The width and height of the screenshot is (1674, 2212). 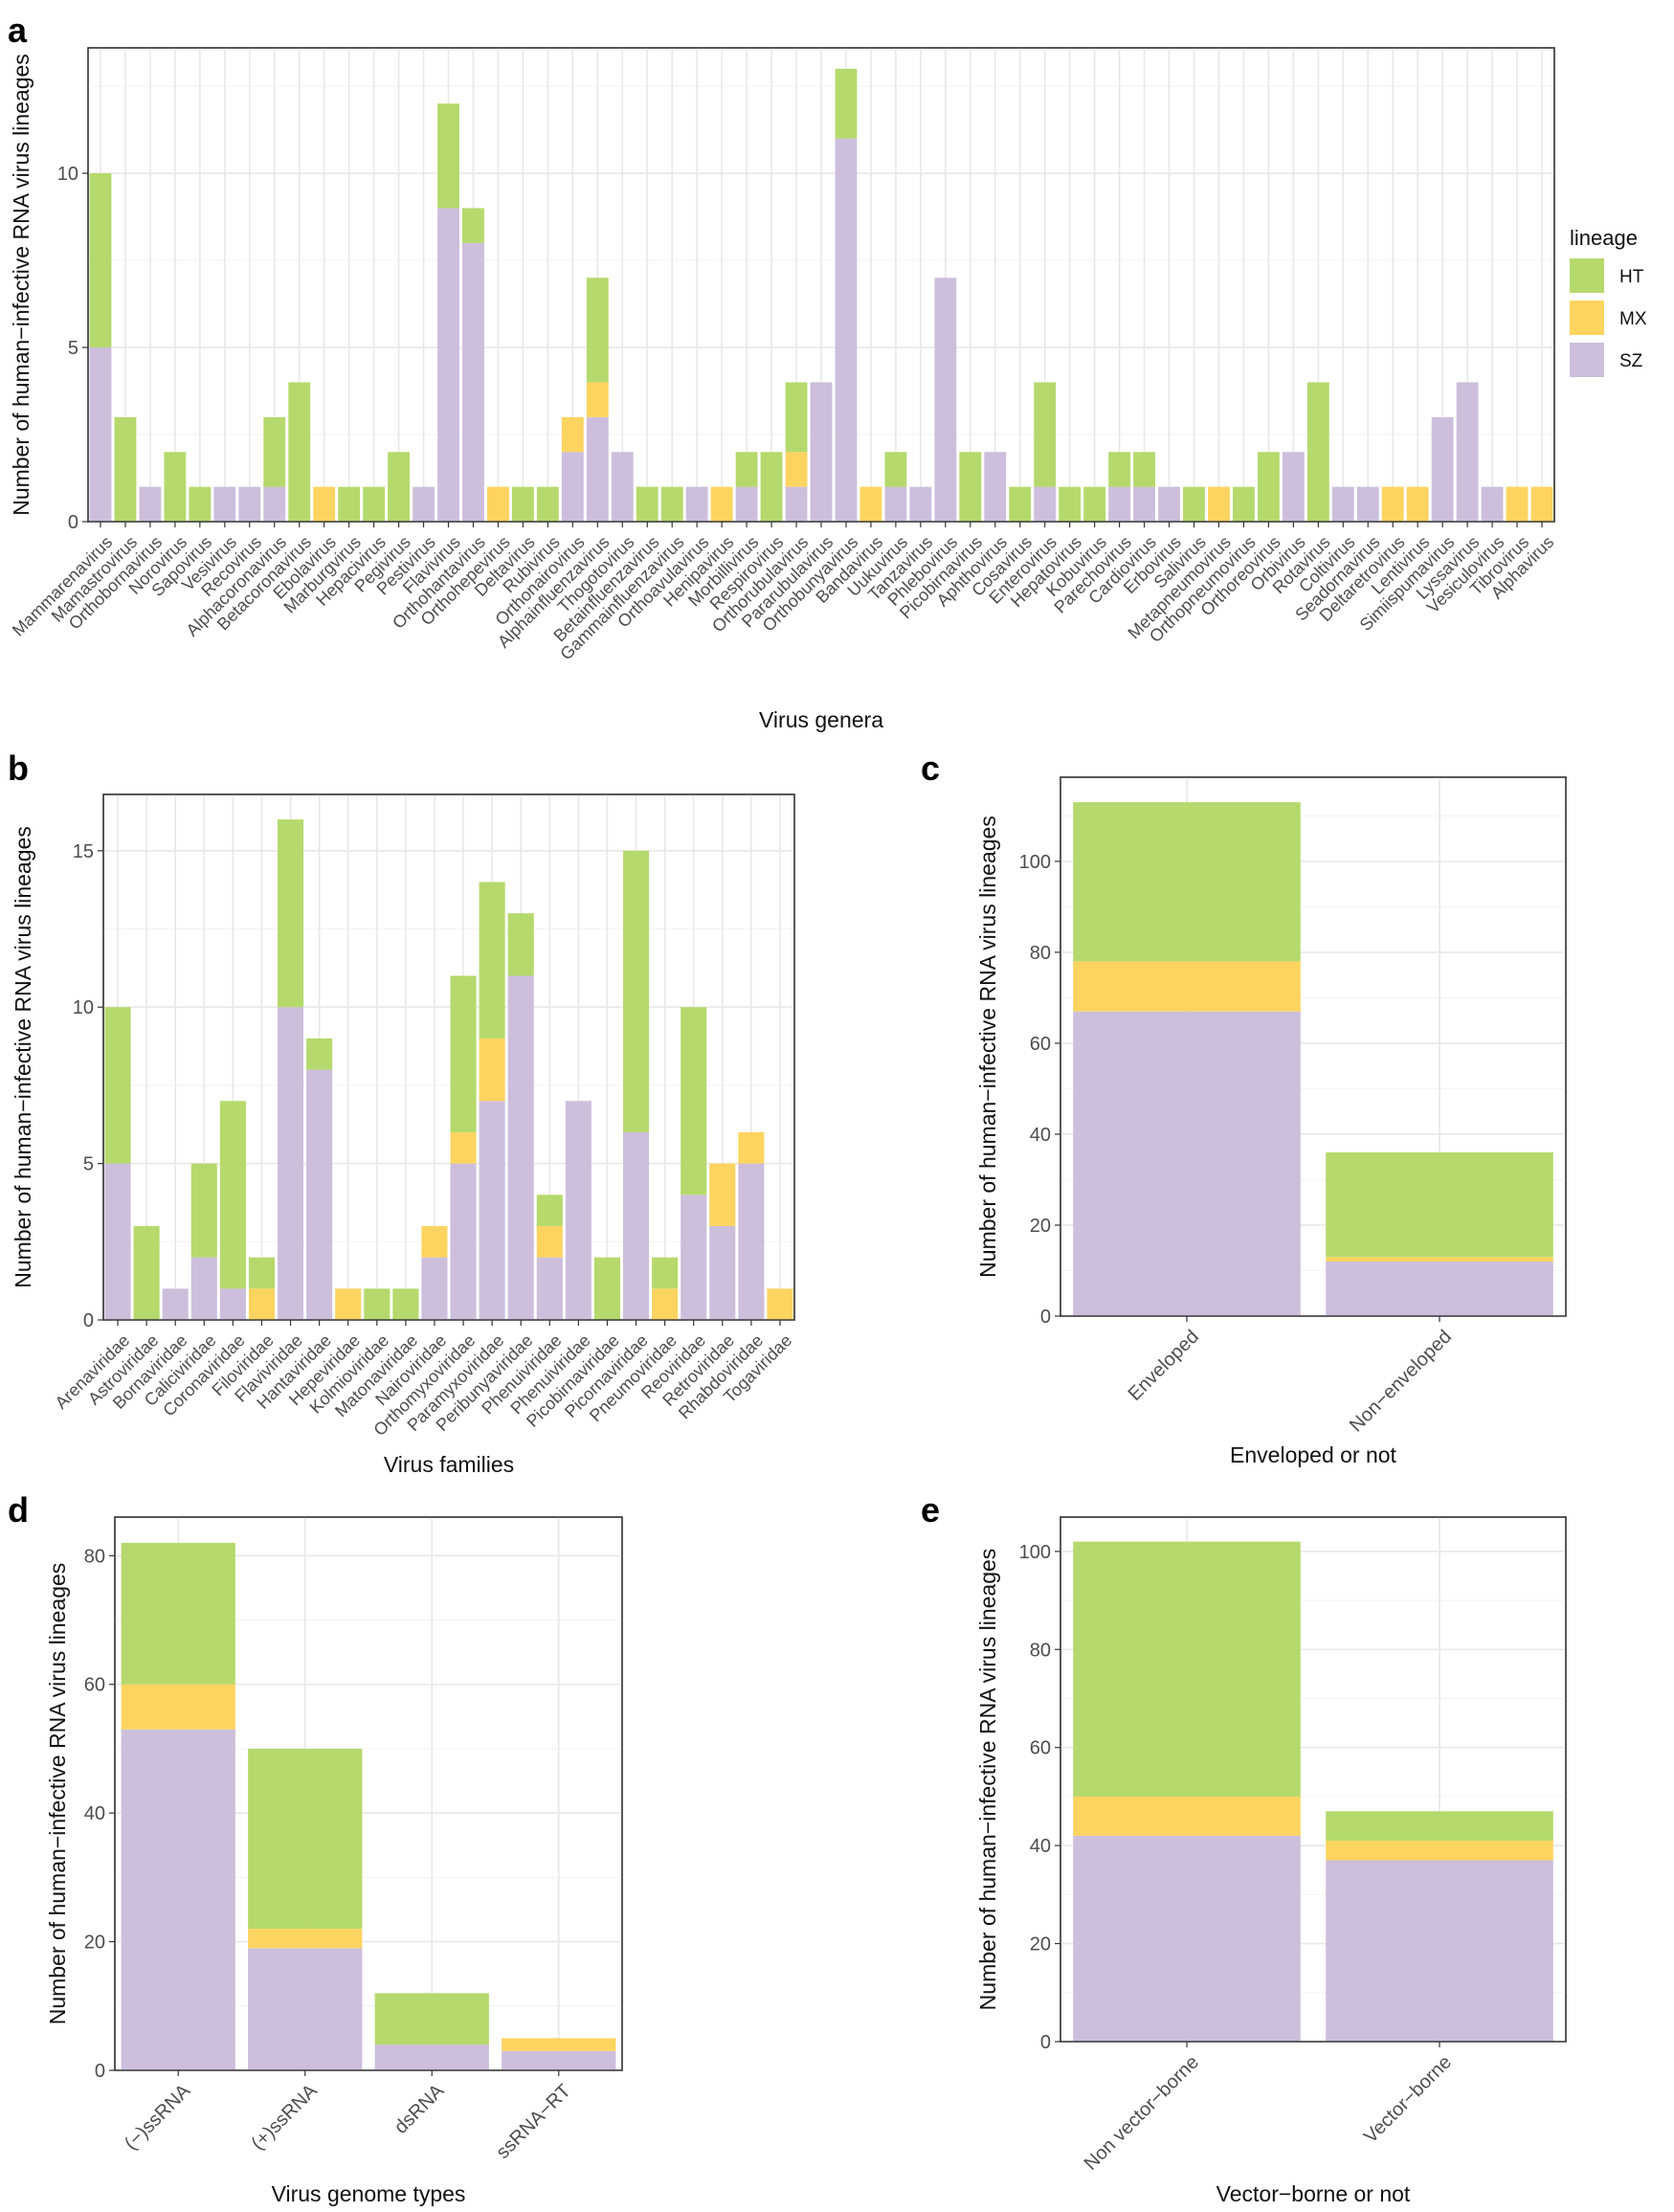 I want to click on bar-sz-peribunyaviridae, so click(x=521, y=1147).